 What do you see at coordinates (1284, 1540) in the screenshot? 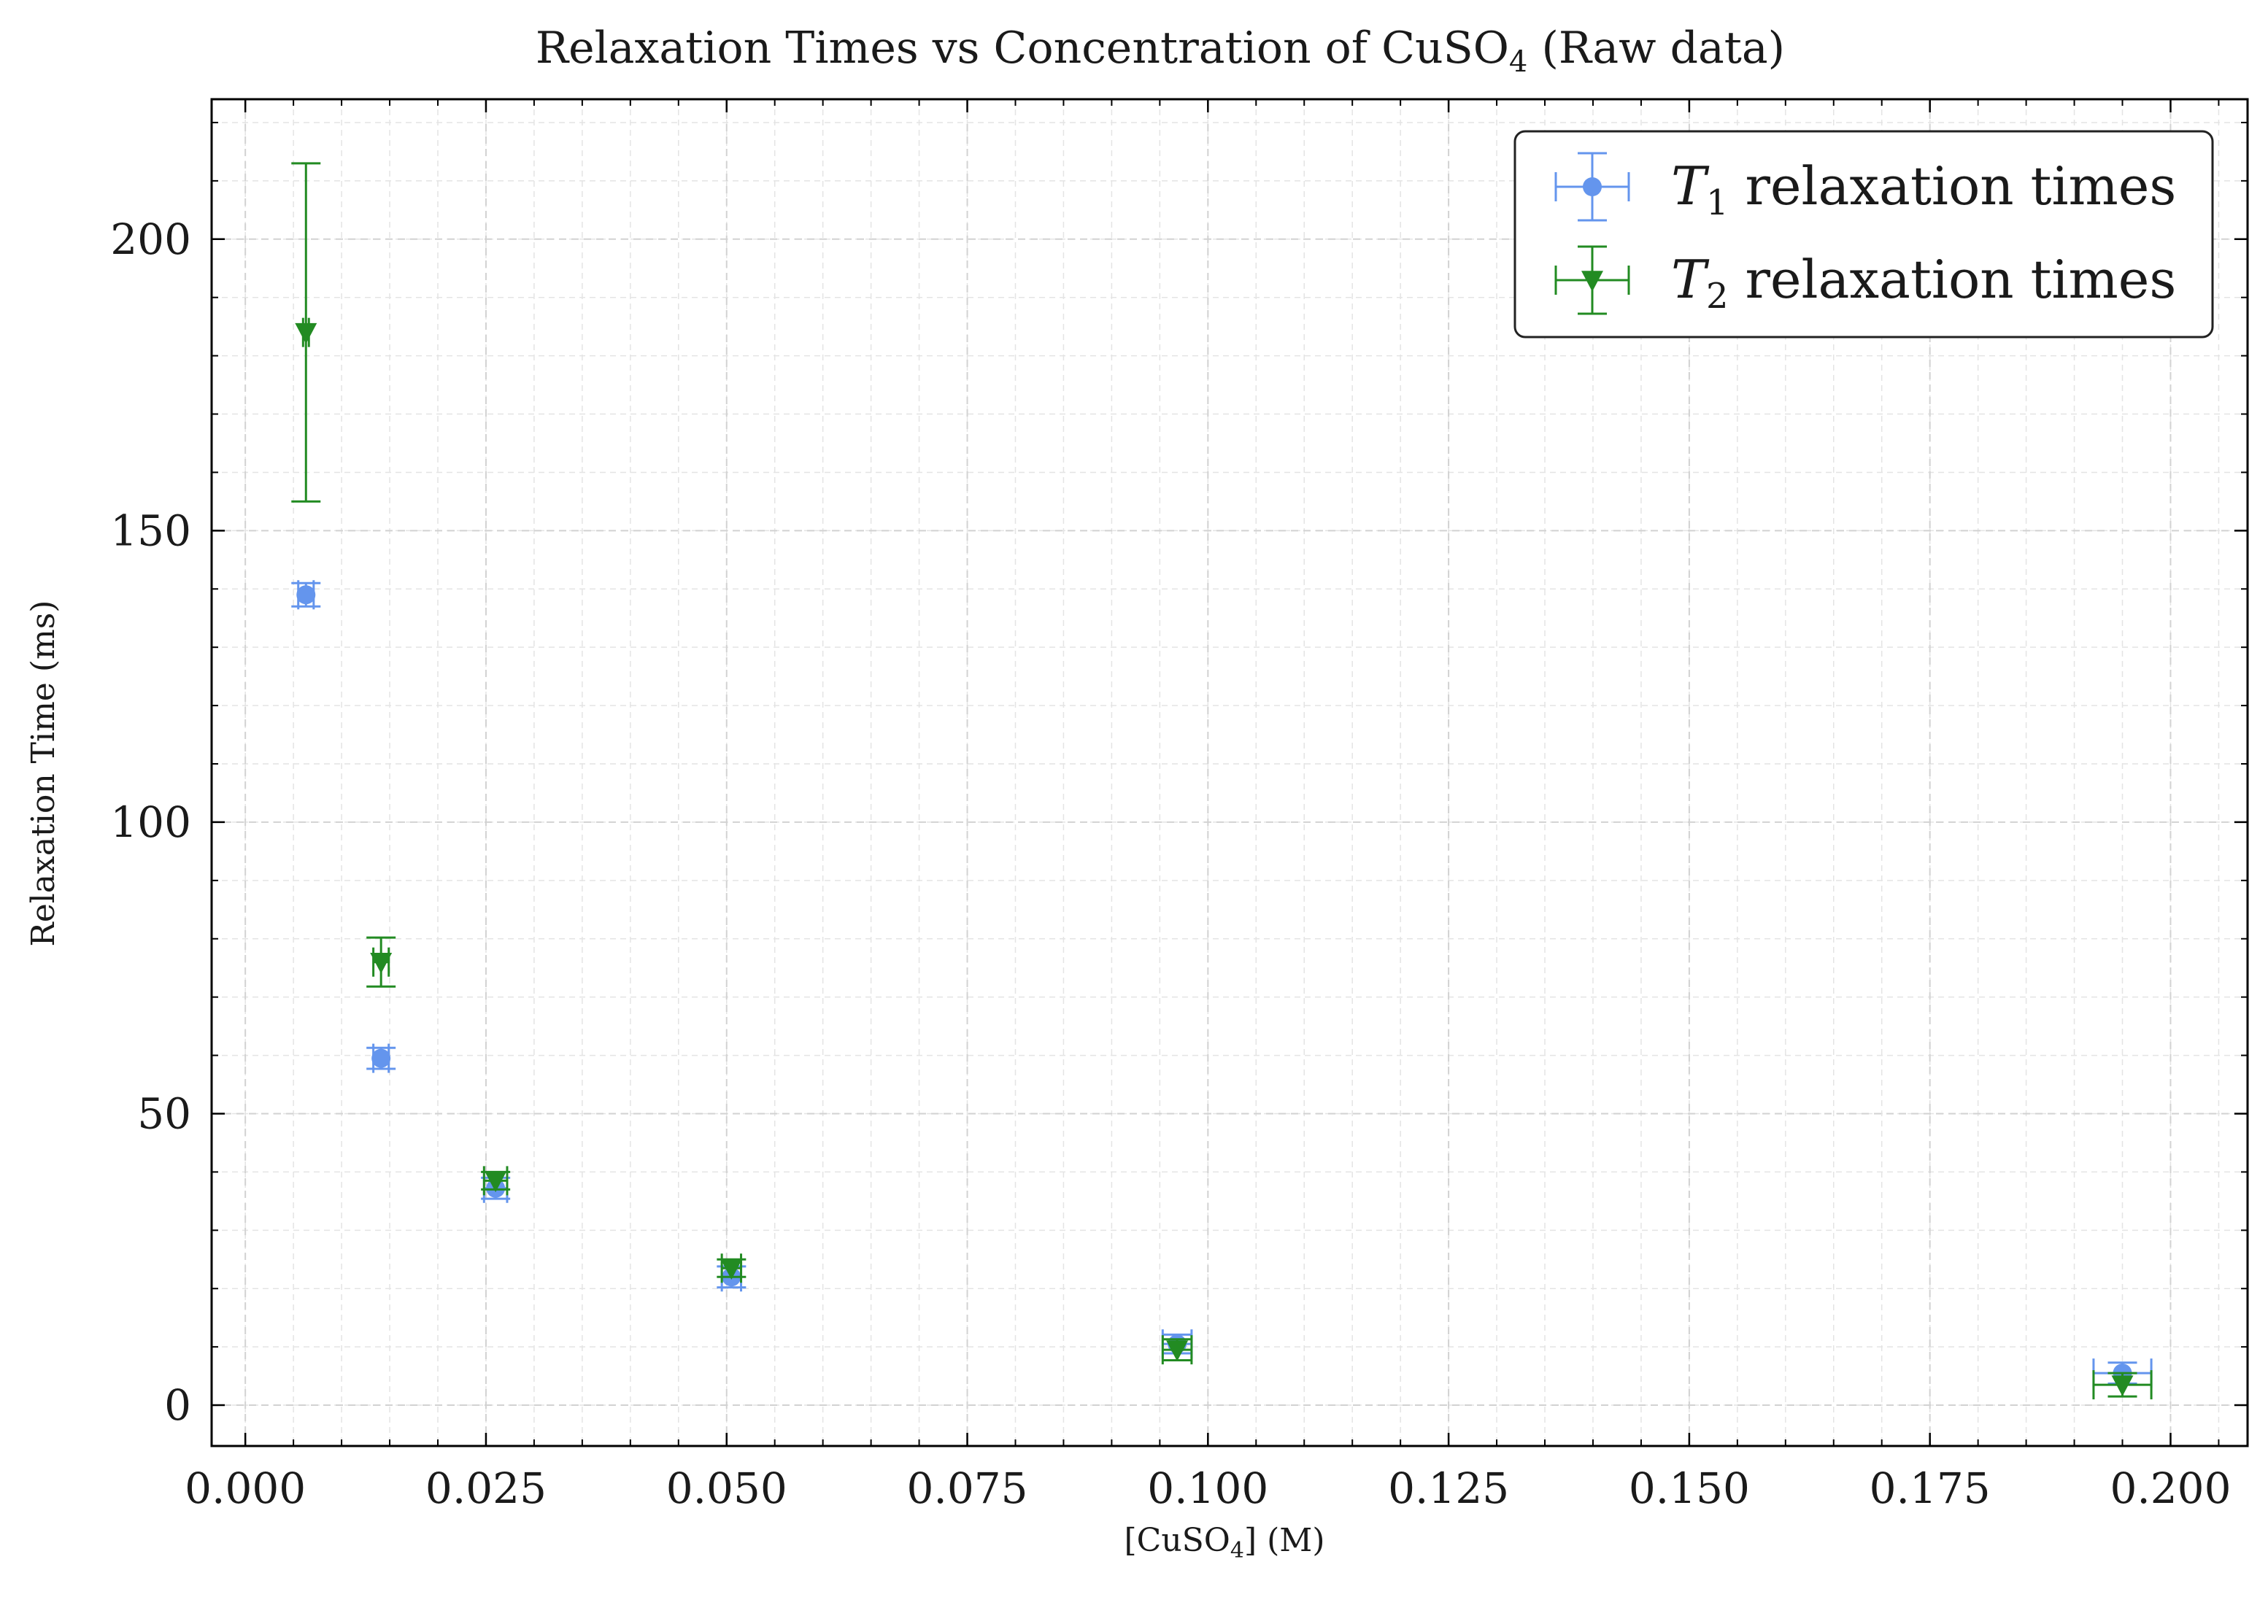
I see `x-axis-label-tail: ] (M)` at bounding box center [1284, 1540].